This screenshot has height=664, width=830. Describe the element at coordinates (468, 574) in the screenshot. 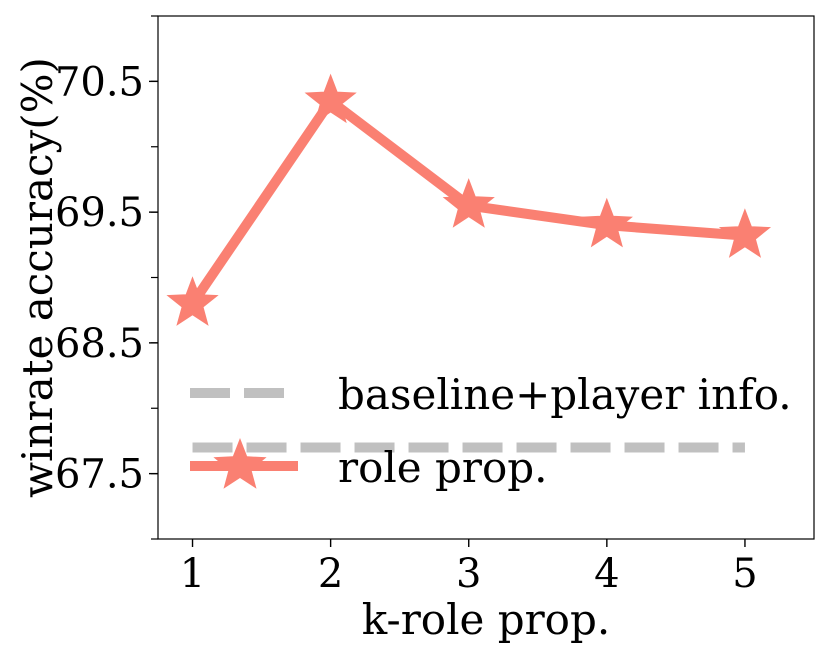

I see `x-tick-label: 3` at that location.